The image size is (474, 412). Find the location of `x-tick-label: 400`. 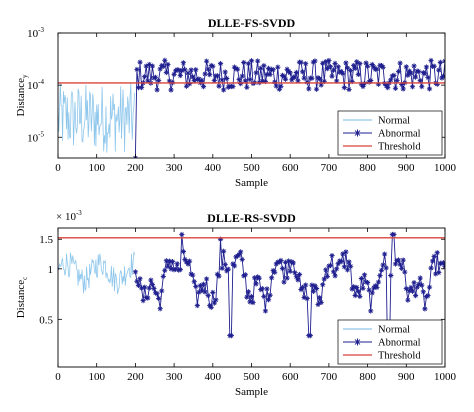

x-tick-label: 400 is located at coordinates (213, 168).